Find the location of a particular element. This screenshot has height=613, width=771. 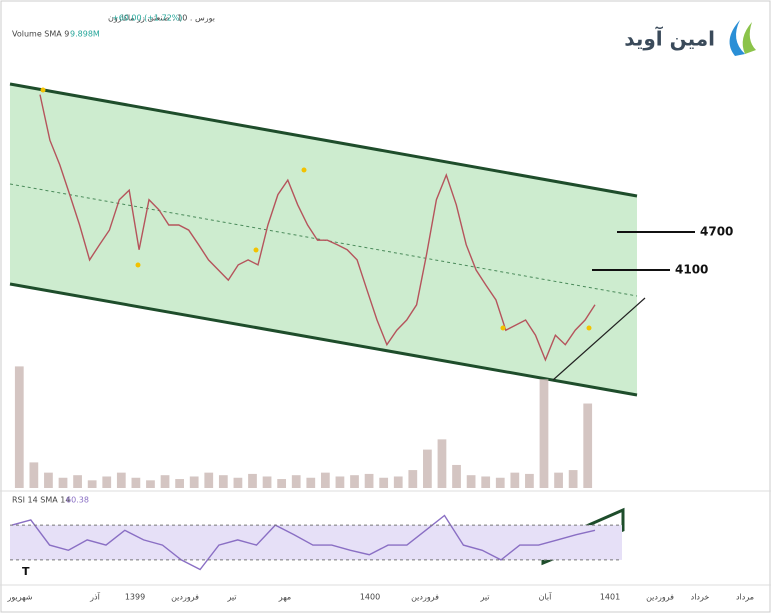

series-line is located at coordinates (303, 542).